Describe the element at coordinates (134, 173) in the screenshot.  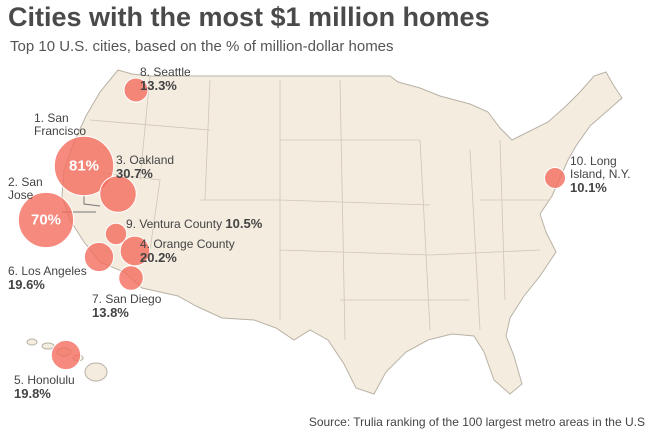
I see `value-label: 30.7%` at that location.